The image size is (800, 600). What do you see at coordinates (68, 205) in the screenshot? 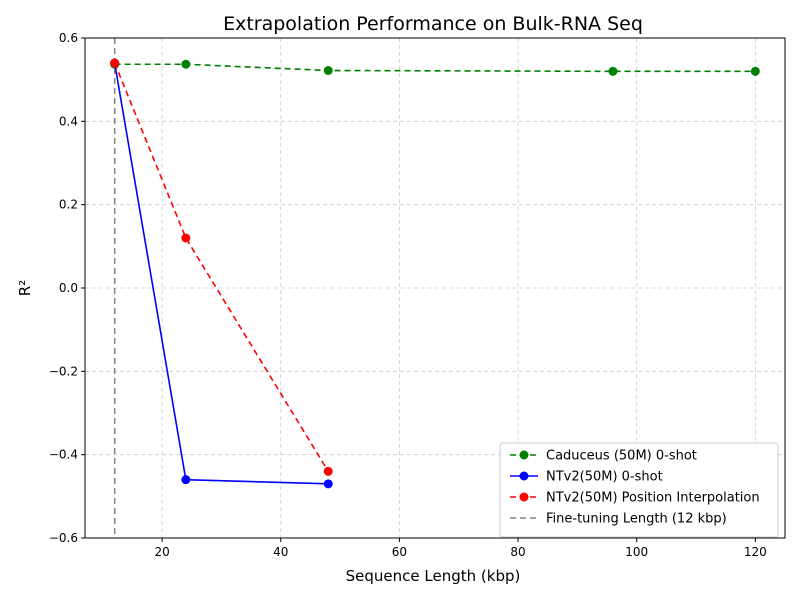
I see `y-tick-label: 0.2` at bounding box center [68, 205].